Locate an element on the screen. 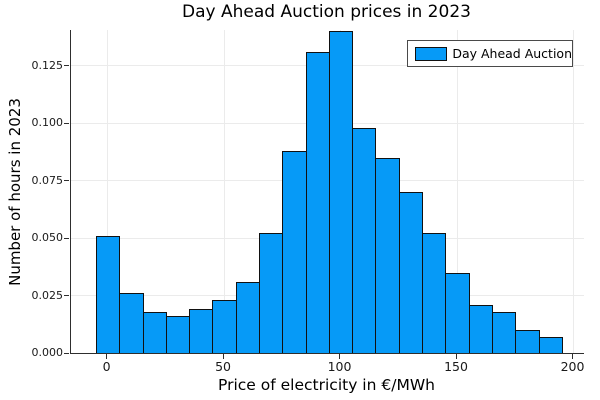 The image size is (600, 400). legend-swatch is located at coordinates (431, 53).